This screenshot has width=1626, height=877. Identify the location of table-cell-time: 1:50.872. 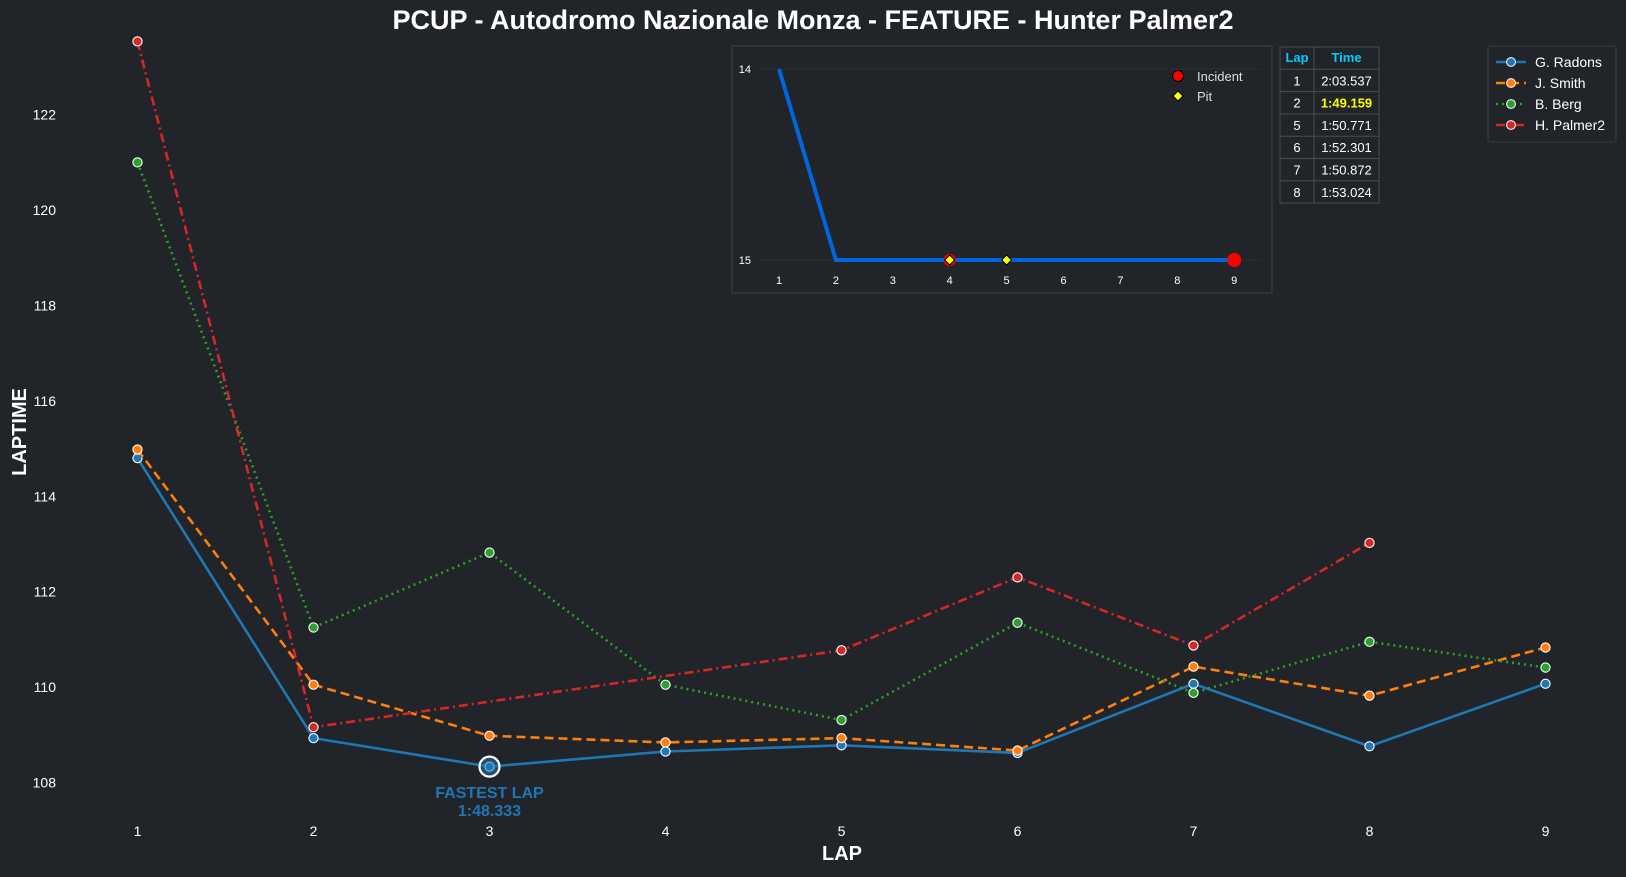
(1346, 170).